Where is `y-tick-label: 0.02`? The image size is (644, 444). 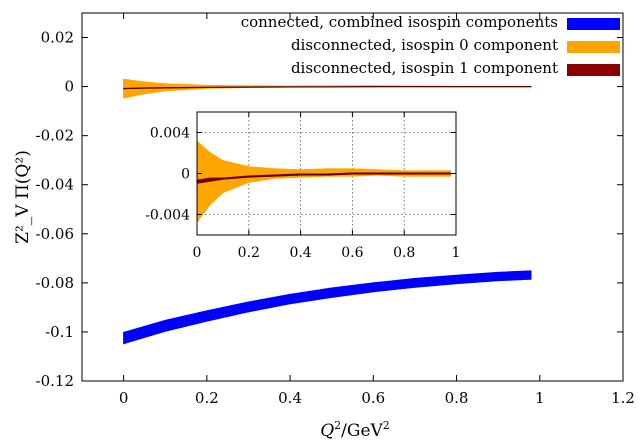 y-tick-label: 0.02 is located at coordinates (57, 38).